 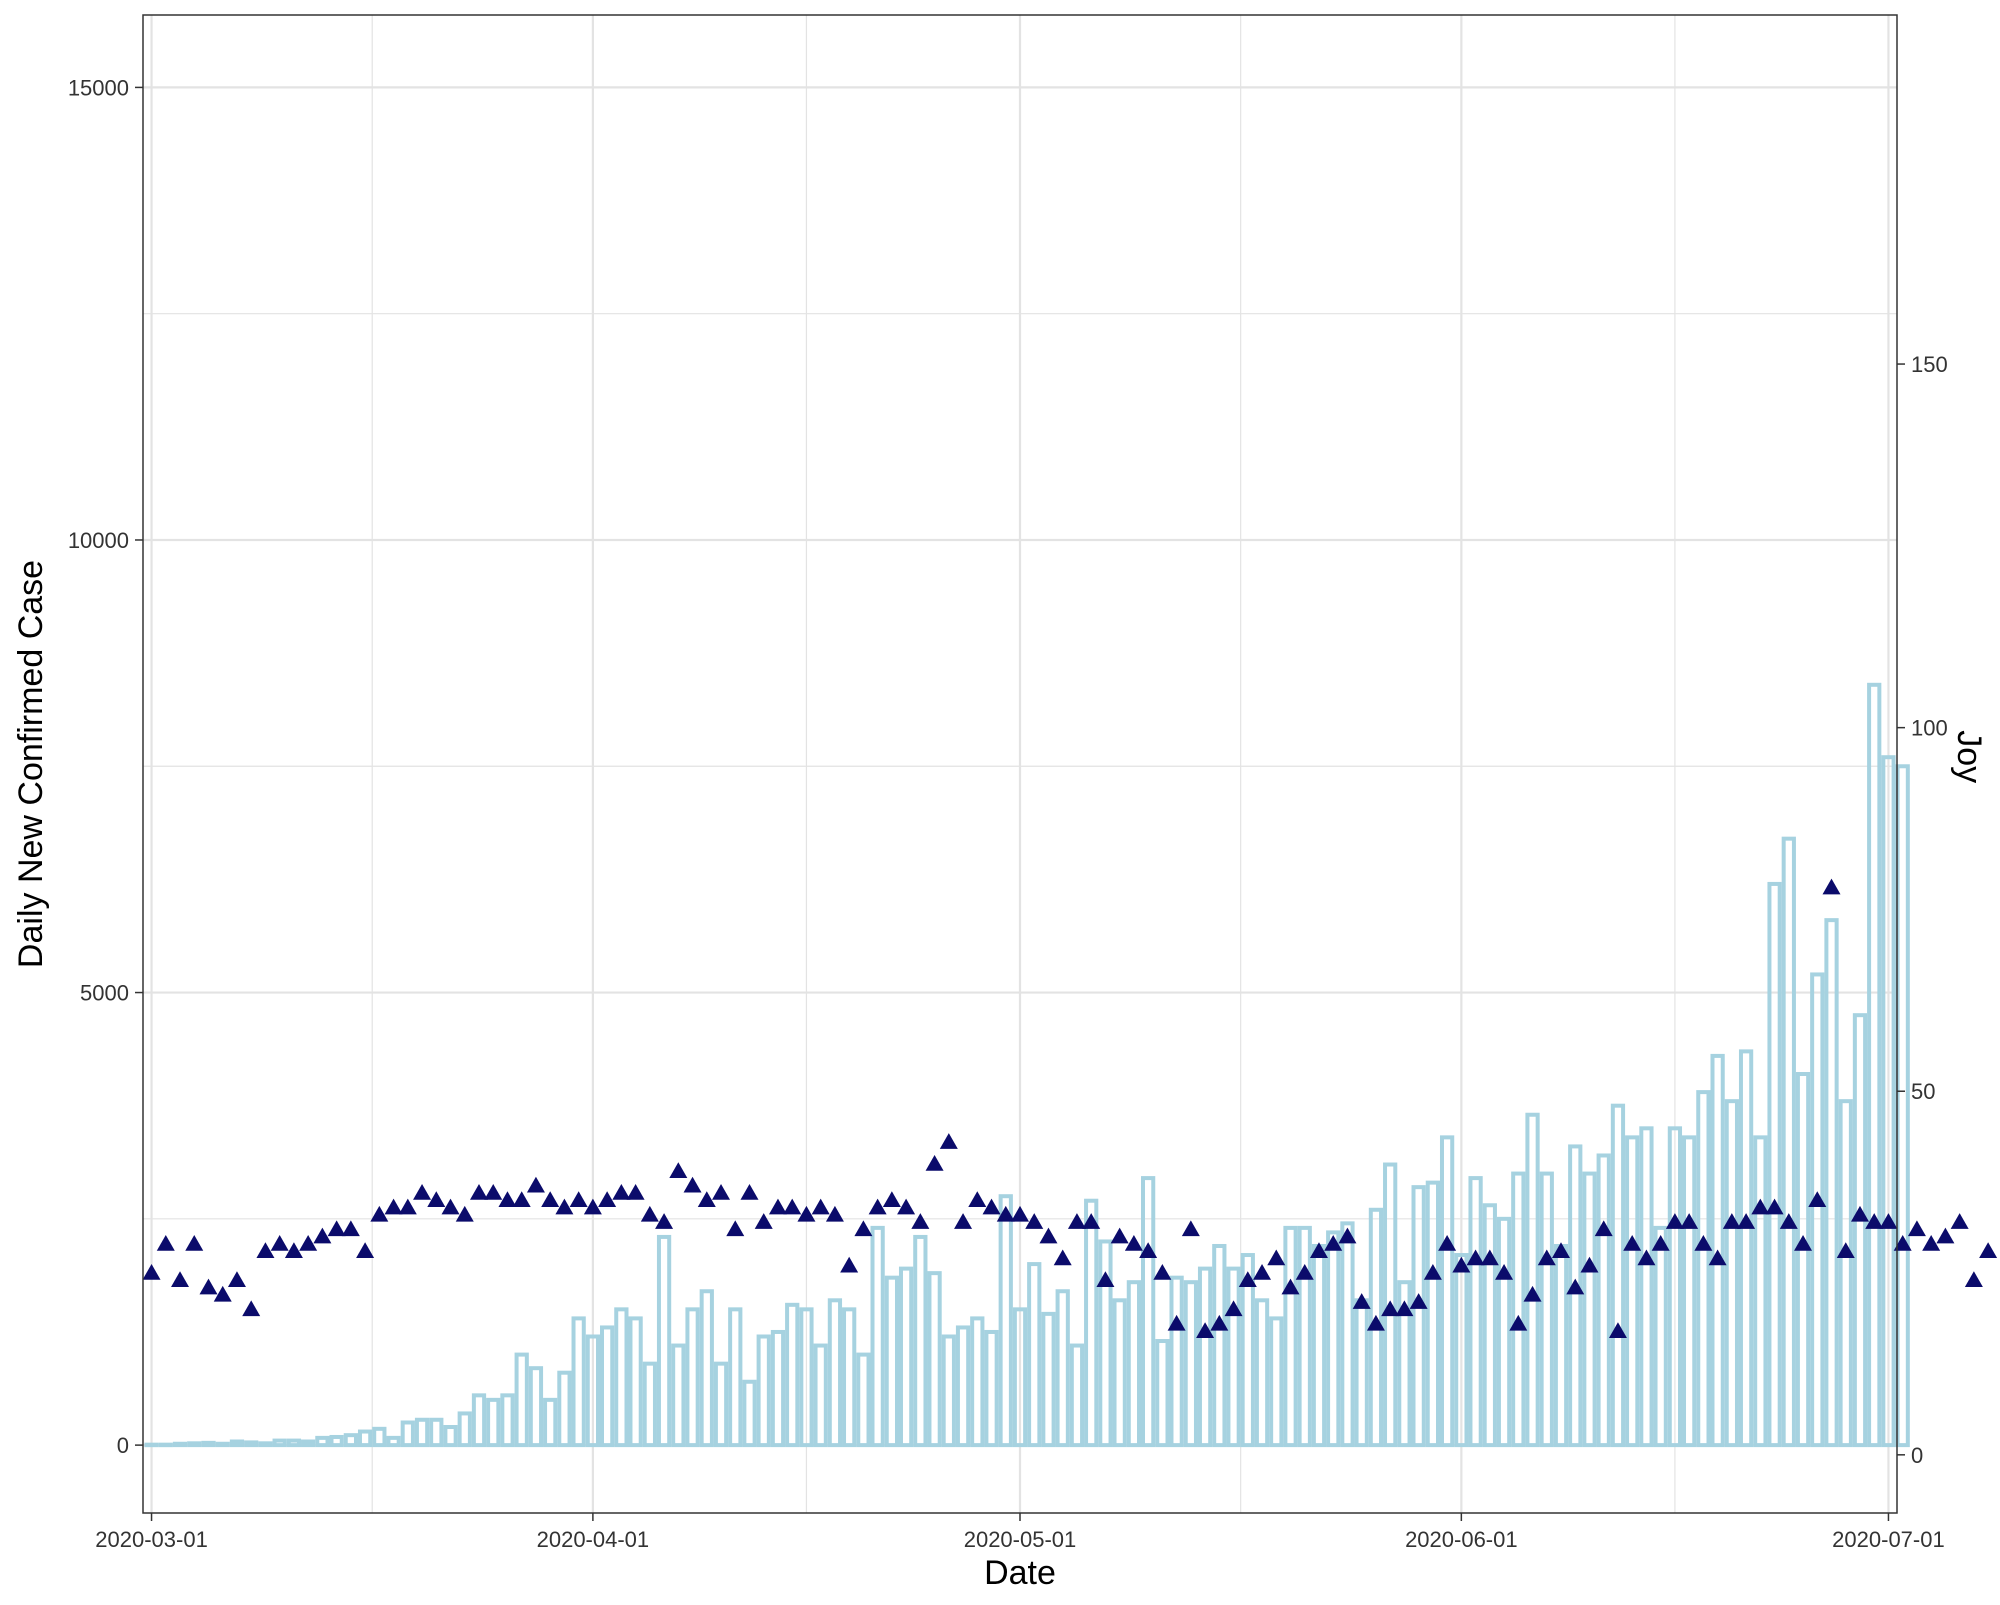 I want to click on x-axis-title: Date, so click(x=1020, y=1573).